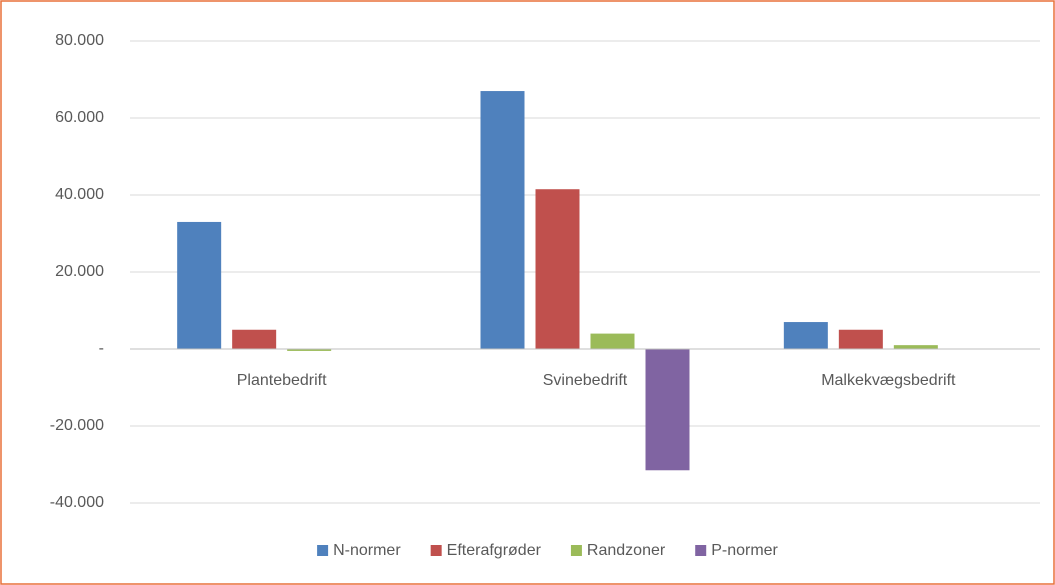  Describe the element at coordinates (494, 550) in the screenshot. I see `legend-label: Efterafgrøder` at that location.